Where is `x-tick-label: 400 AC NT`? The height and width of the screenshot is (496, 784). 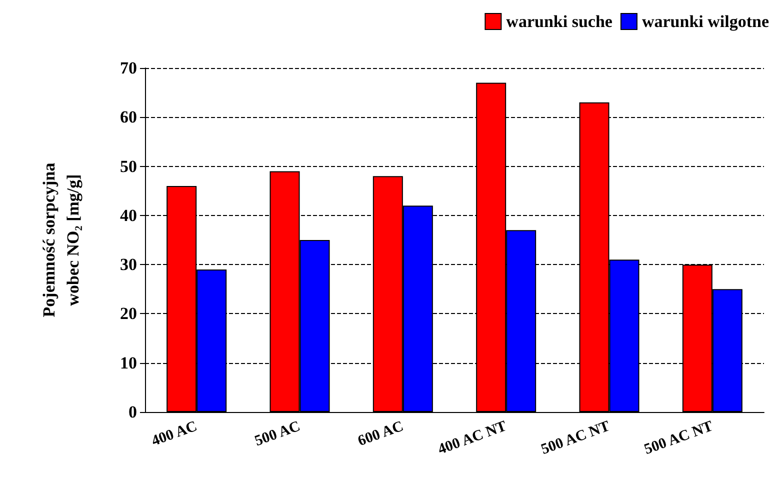
x-tick-label: 400 AC NT is located at coordinates (472, 438).